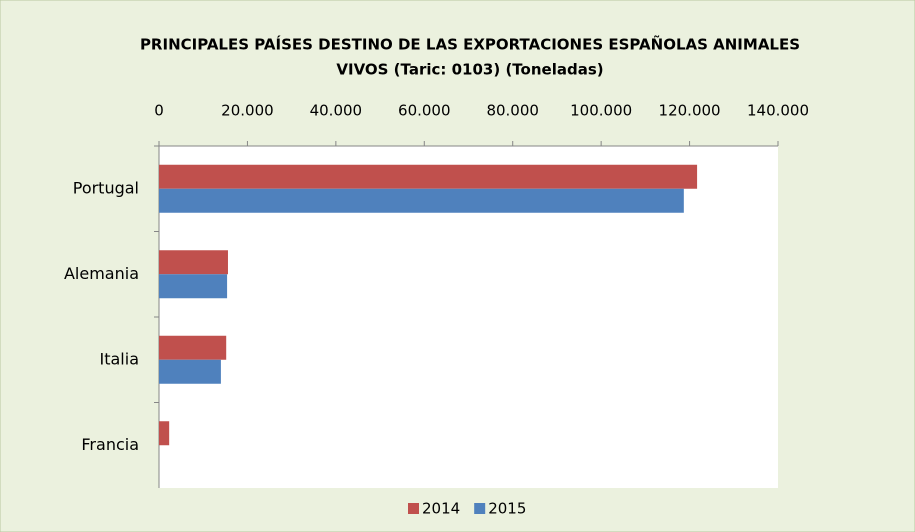 The width and height of the screenshot is (915, 532). I want to click on y-tick-label: Italia, so click(120, 358).